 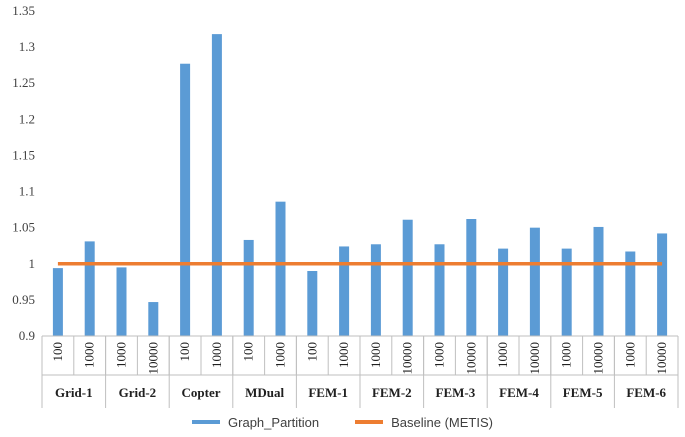 I want to click on x-group-label: FEM-4, so click(x=519, y=392).